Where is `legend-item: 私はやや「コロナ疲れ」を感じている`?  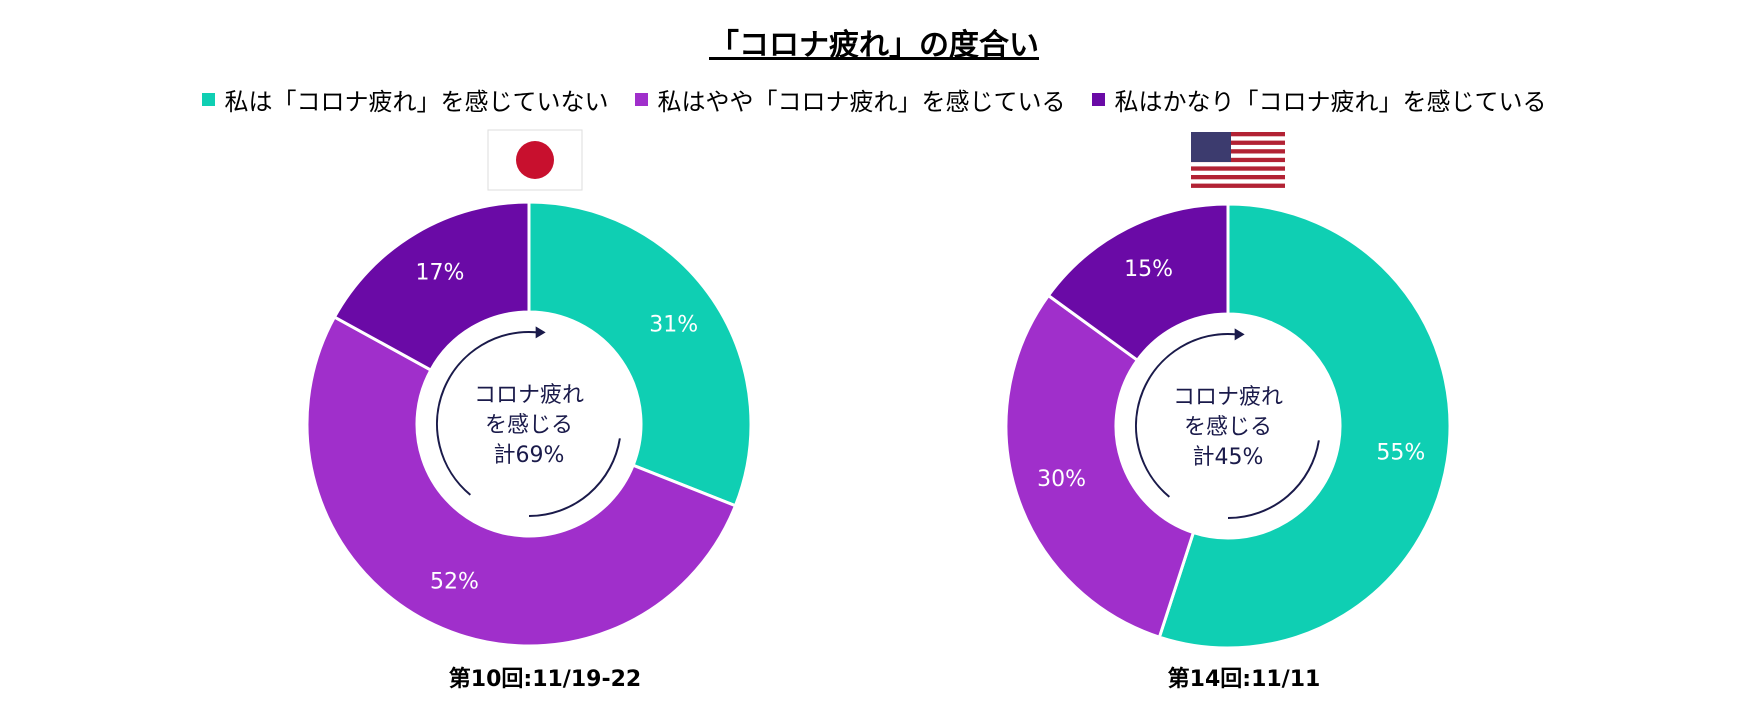 legend-item: 私はやや「コロナ疲れ」を感じている is located at coordinates (850, 99).